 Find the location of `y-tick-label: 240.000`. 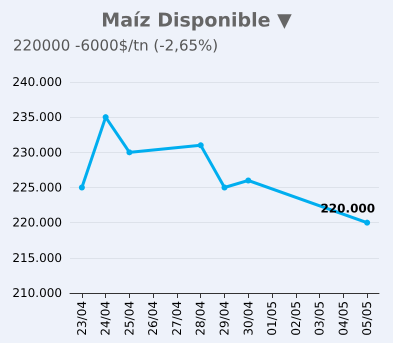

y-tick-label: 240.000 is located at coordinates (37, 82).